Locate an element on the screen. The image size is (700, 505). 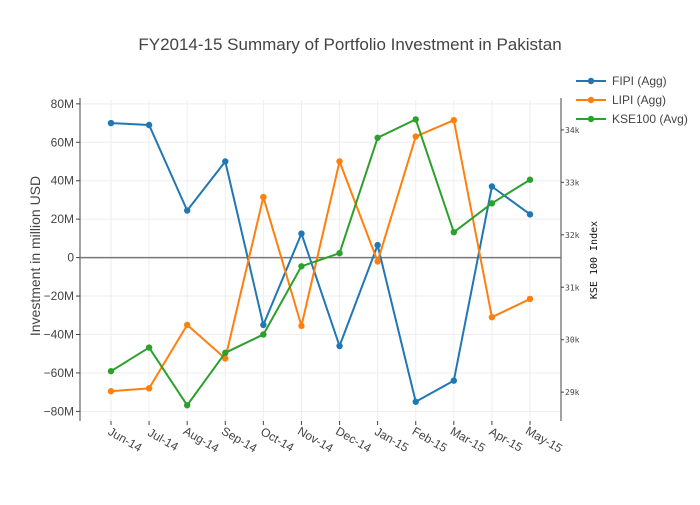
y2-axis-ticks: 29k 30k 31k 32k 33k 34k is located at coordinates (570, 261).